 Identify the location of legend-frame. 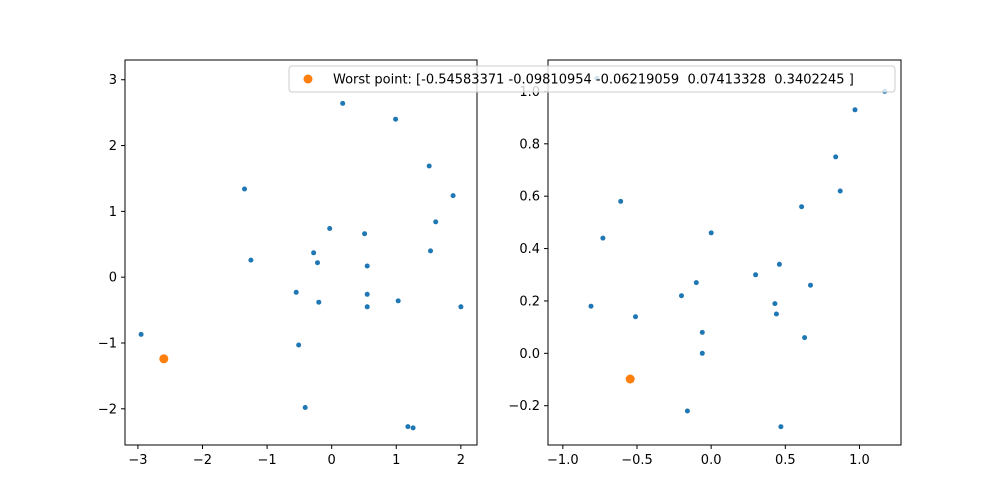
(592, 79).